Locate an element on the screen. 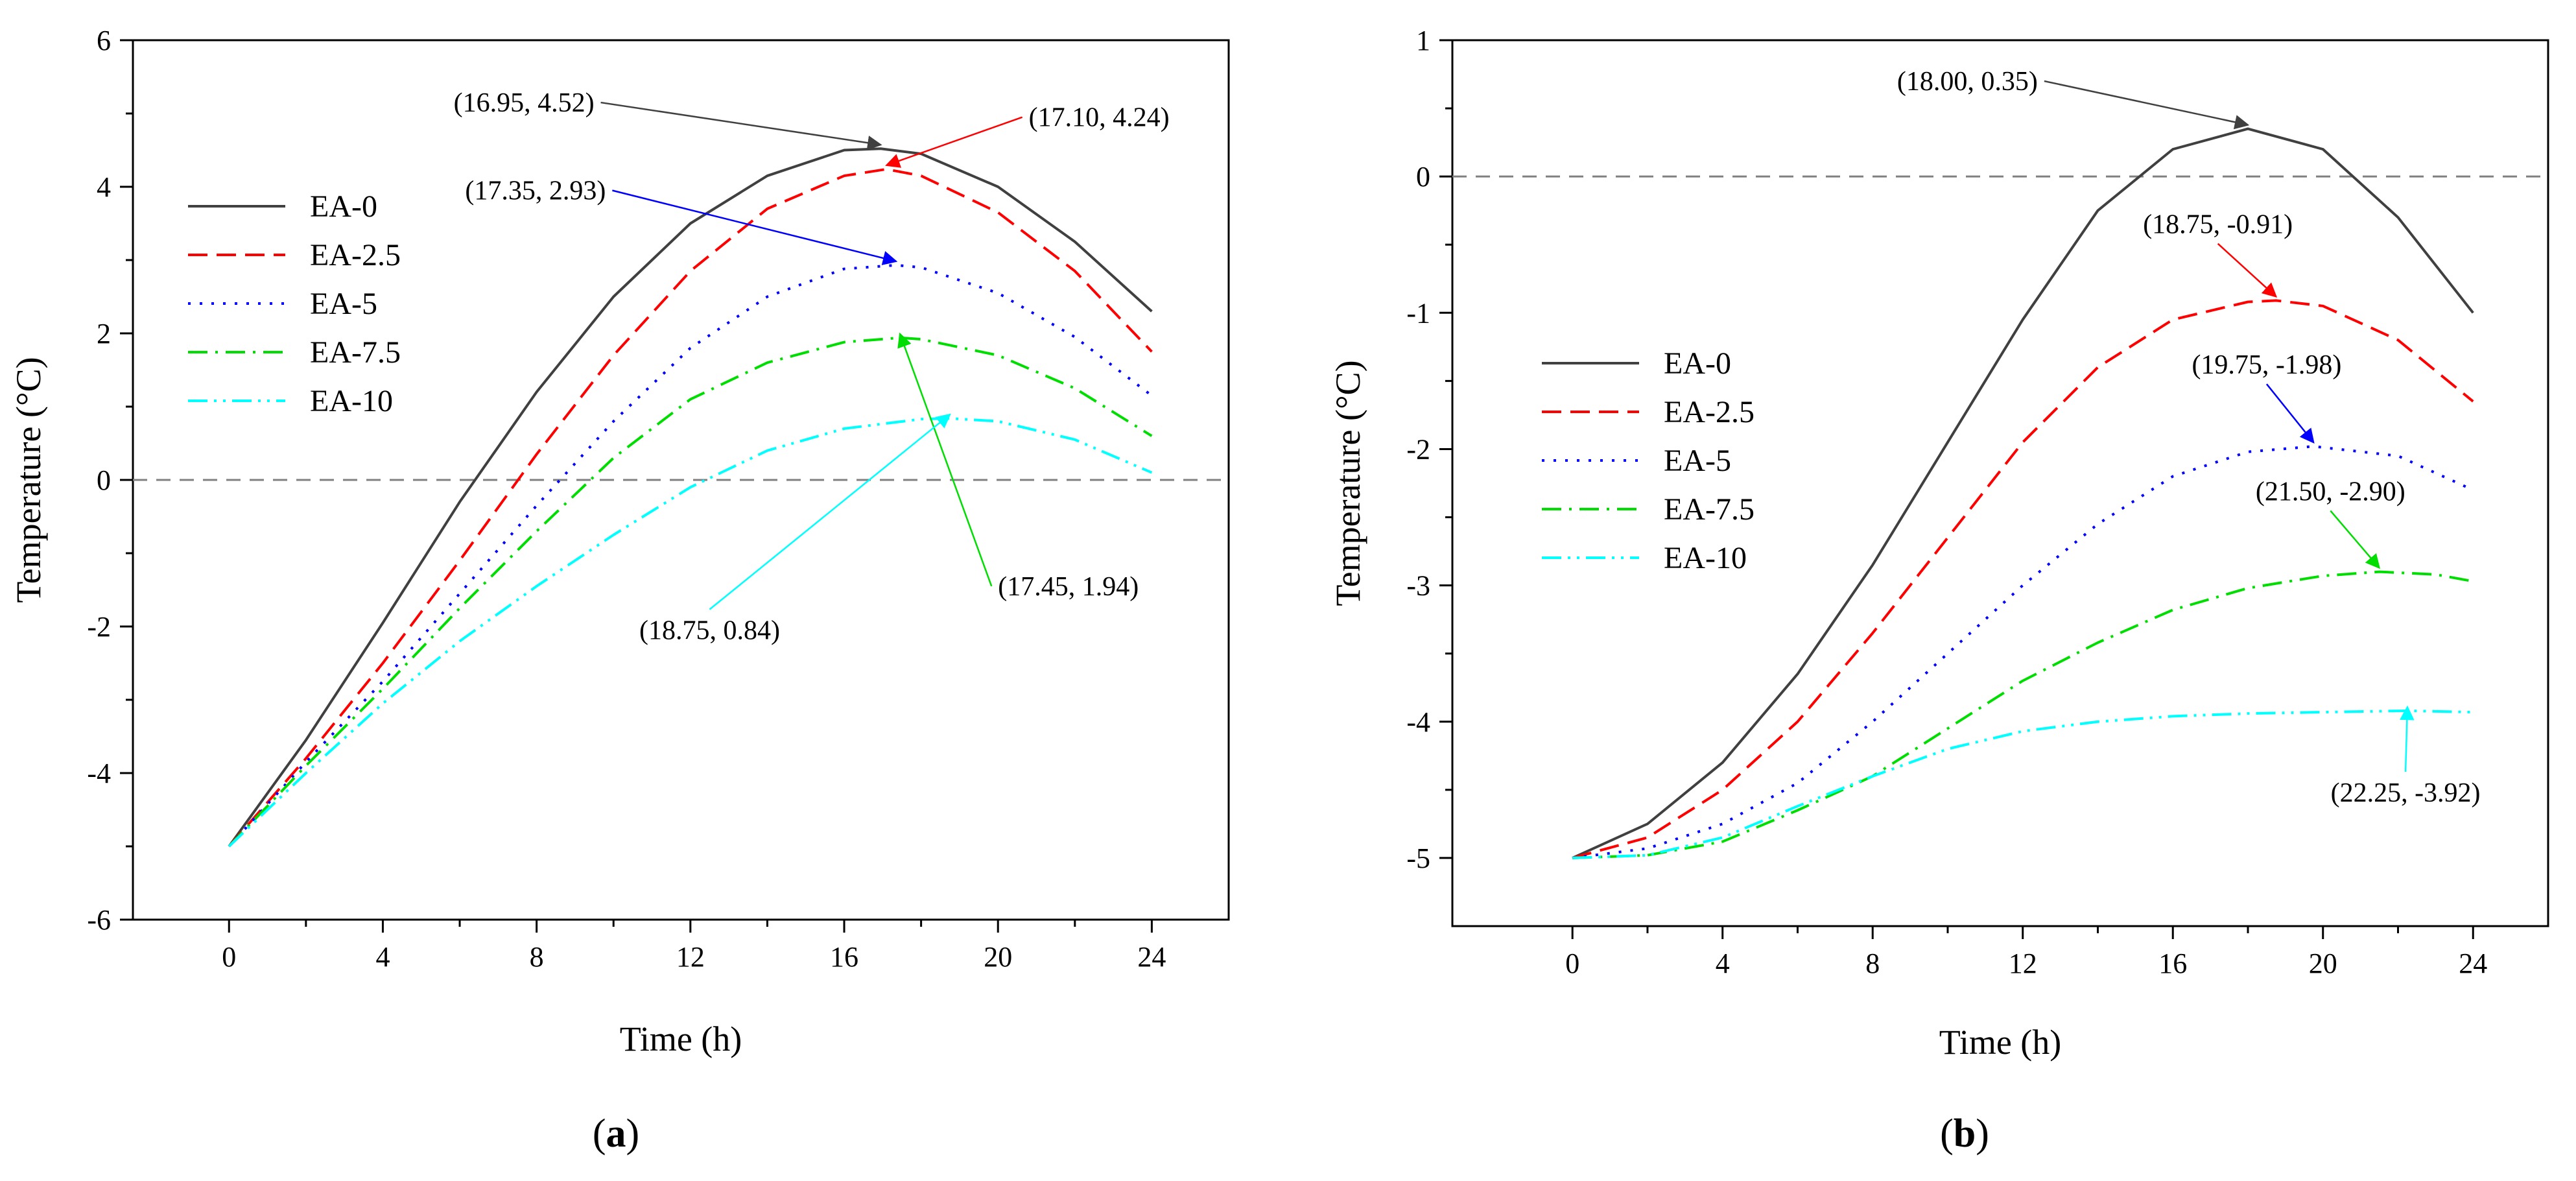 The height and width of the screenshot is (1181, 2576). series-line-ea-7.5 is located at coordinates (2023, 715).